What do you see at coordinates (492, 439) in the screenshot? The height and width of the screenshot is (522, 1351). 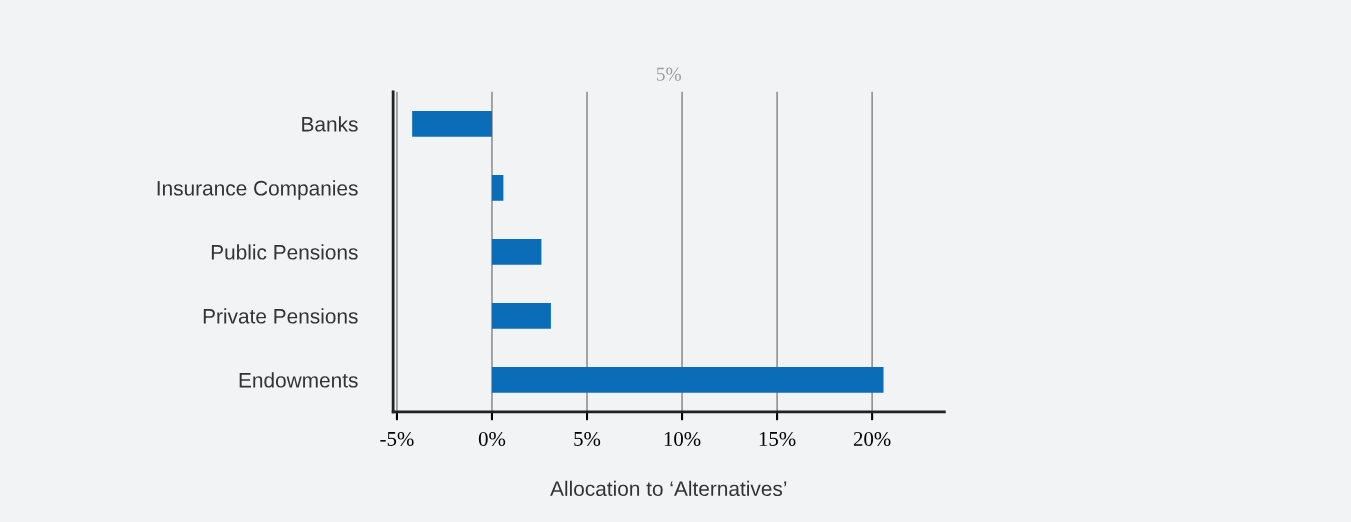 I see `x-tick-label: 0%` at bounding box center [492, 439].